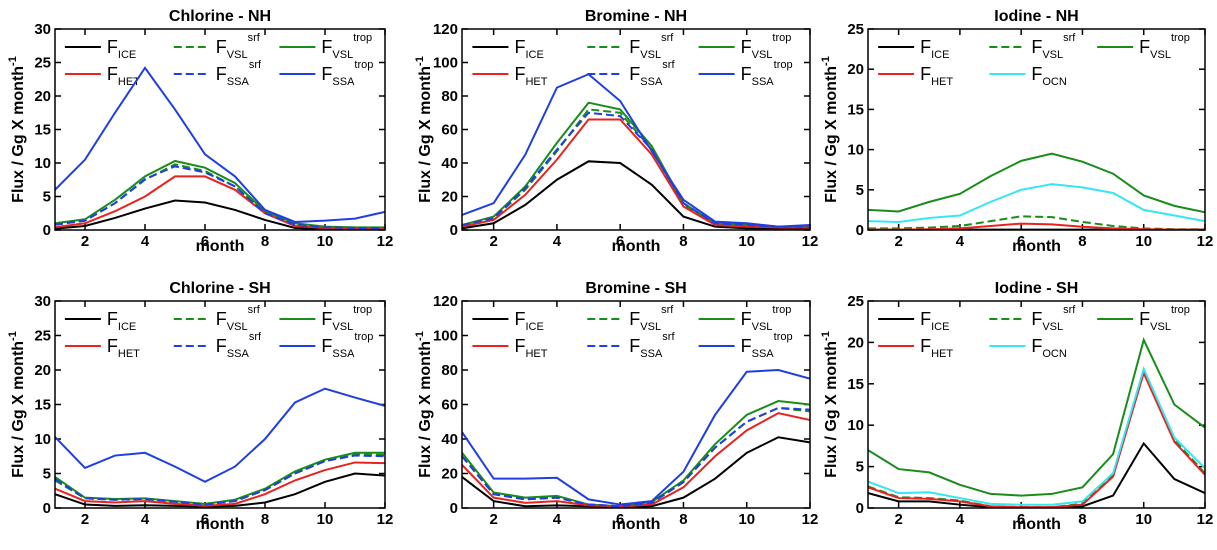 The width and height of the screenshot is (1217, 550). What do you see at coordinates (127, 327) in the screenshot?
I see `legend-sub: ICE` at bounding box center [127, 327].